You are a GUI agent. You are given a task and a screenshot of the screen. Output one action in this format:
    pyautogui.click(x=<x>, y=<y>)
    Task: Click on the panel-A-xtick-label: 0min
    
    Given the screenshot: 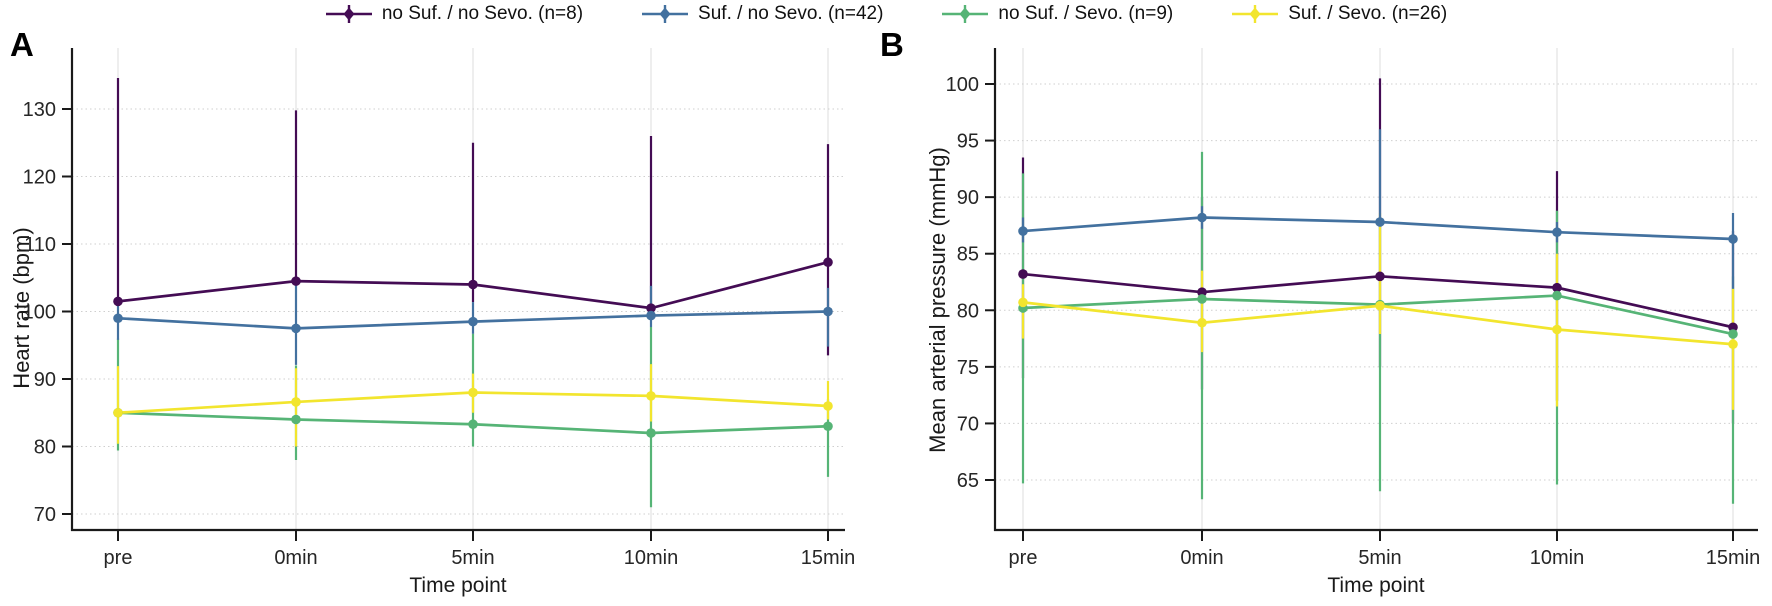 What is the action you would take?
    pyautogui.click(x=295, y=558)
    